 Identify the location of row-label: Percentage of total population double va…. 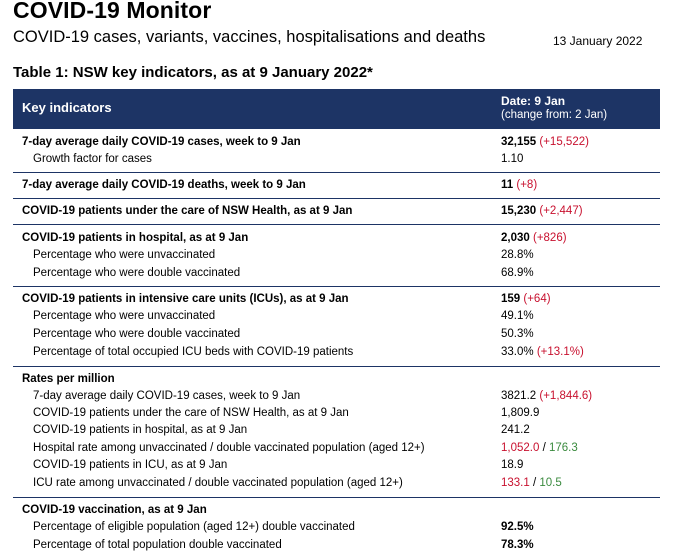
(157, 545).